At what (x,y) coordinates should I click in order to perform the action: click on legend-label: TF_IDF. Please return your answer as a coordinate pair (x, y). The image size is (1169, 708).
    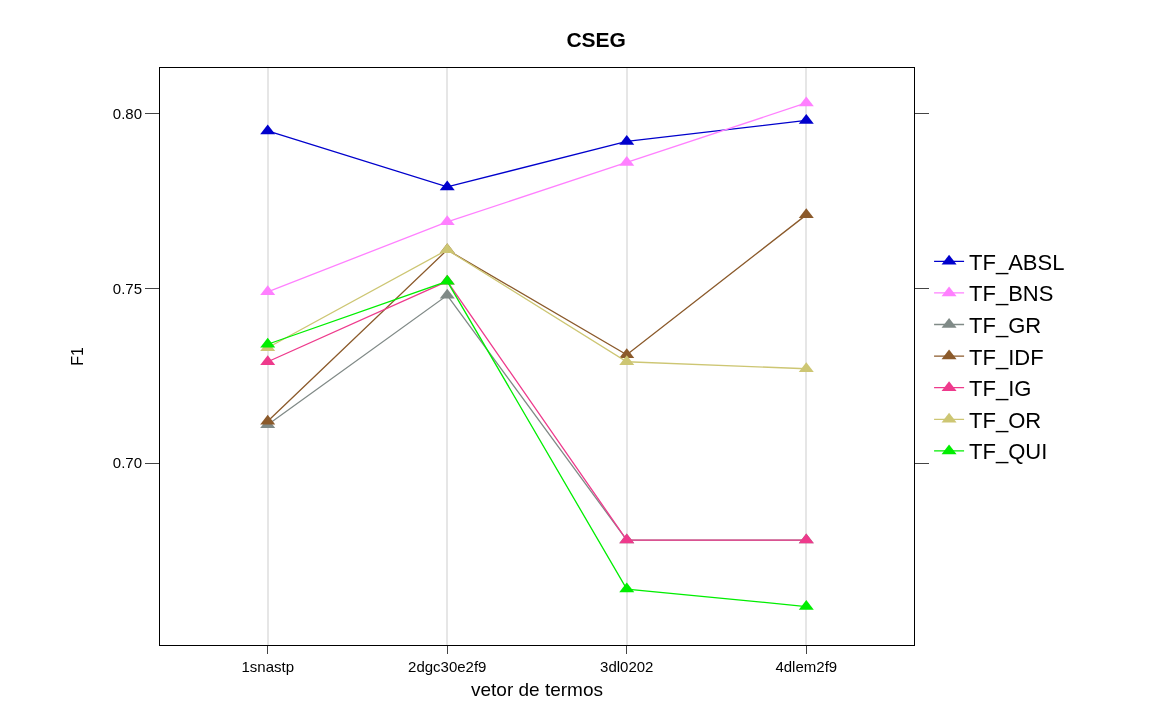
    Looking at the image, I should click on (1006, 357).